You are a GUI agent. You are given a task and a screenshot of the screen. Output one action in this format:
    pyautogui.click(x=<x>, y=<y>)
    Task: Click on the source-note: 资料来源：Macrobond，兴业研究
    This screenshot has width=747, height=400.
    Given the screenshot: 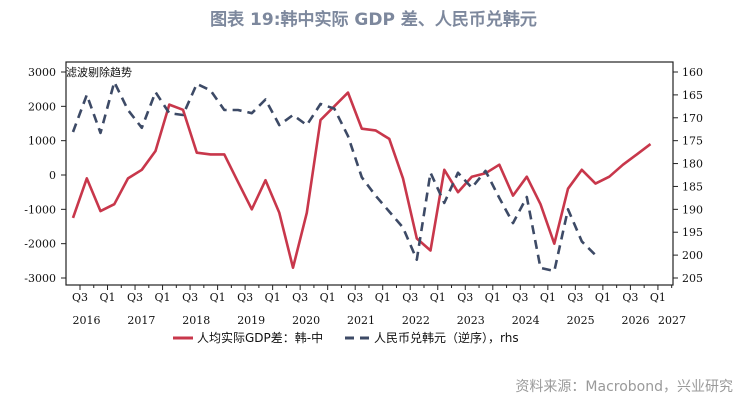 What is the action you would take?
    pyautogui.click(x=624, y=387)
    